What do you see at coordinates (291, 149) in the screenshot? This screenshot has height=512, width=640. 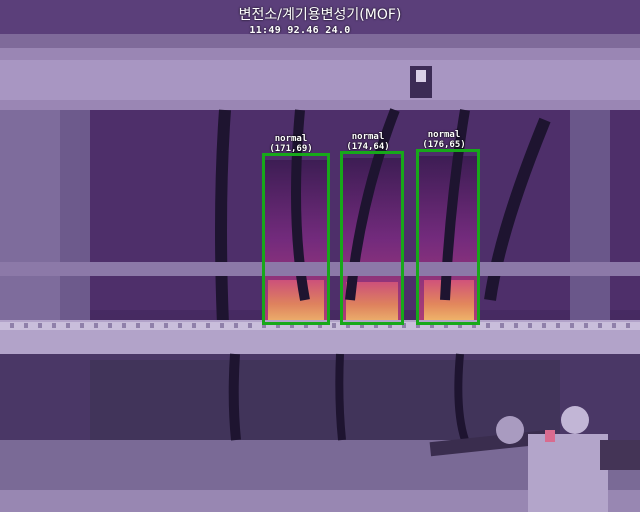 I see `detection-coords-1: (171,69)` at bounding box center [291, 149].